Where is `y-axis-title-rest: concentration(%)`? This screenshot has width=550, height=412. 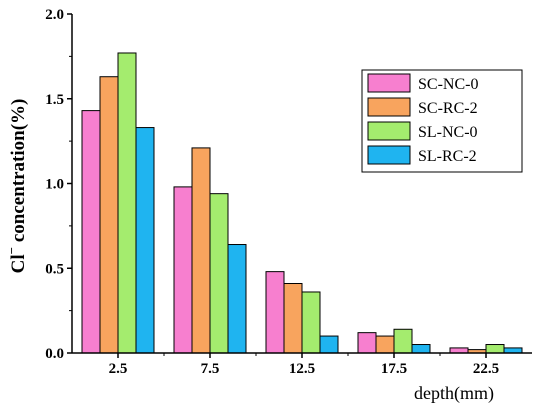 y-axis-title-rest: concentration(%) is located at coordinates (18, 173).